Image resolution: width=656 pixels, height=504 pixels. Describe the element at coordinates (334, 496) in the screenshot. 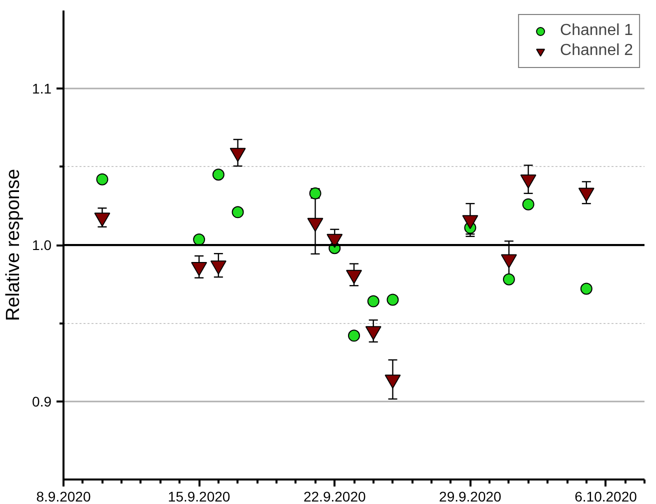

I see `x-tick-label: 22.9.2020` at that location.